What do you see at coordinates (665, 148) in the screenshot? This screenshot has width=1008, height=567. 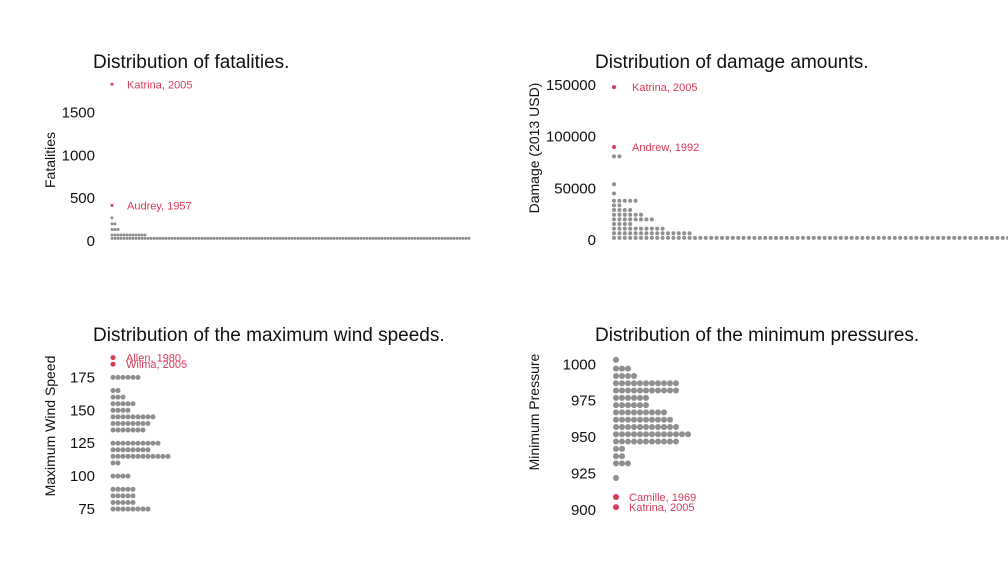 I see `highlight-label: Andrew, 1992` at bounding box center [665, 148].